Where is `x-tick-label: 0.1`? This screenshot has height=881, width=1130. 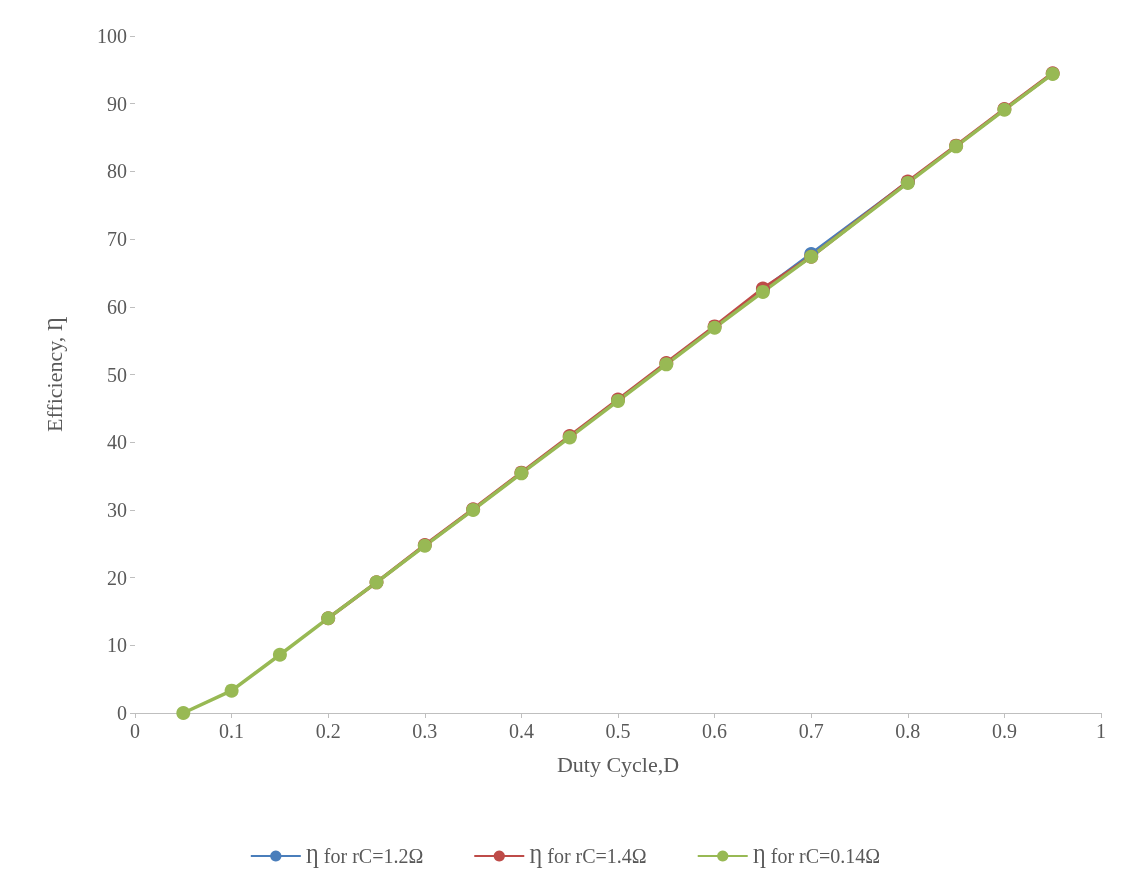
x-tick-label: 0.1 is located at coordinates (232, 731).